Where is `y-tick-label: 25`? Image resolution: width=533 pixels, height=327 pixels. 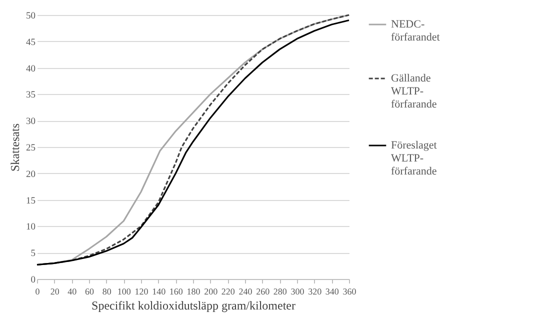 y-tick-label: 25 is located at coordinates (31, 149).